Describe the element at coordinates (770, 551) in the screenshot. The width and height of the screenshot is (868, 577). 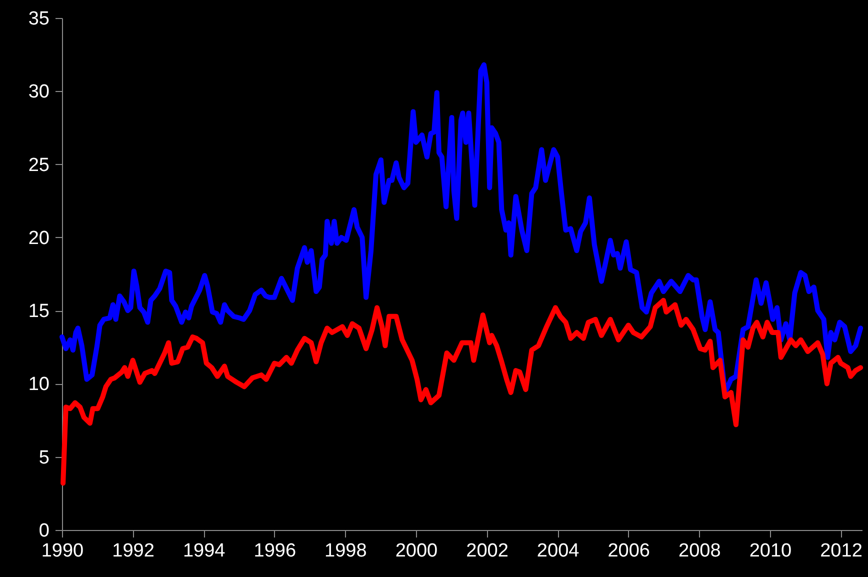
I see `x-tick-label: 2010` at that location.